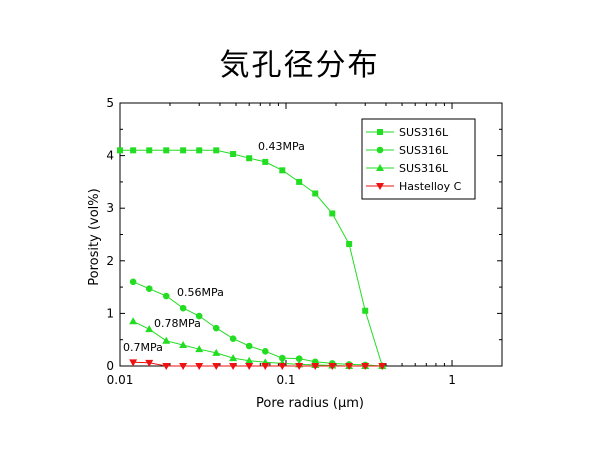 The height and width of the screenshot is (449, 599). Describe the element at coordinates (110, 261) in the screenshot. I see `y-tick-label: 2` at that location.